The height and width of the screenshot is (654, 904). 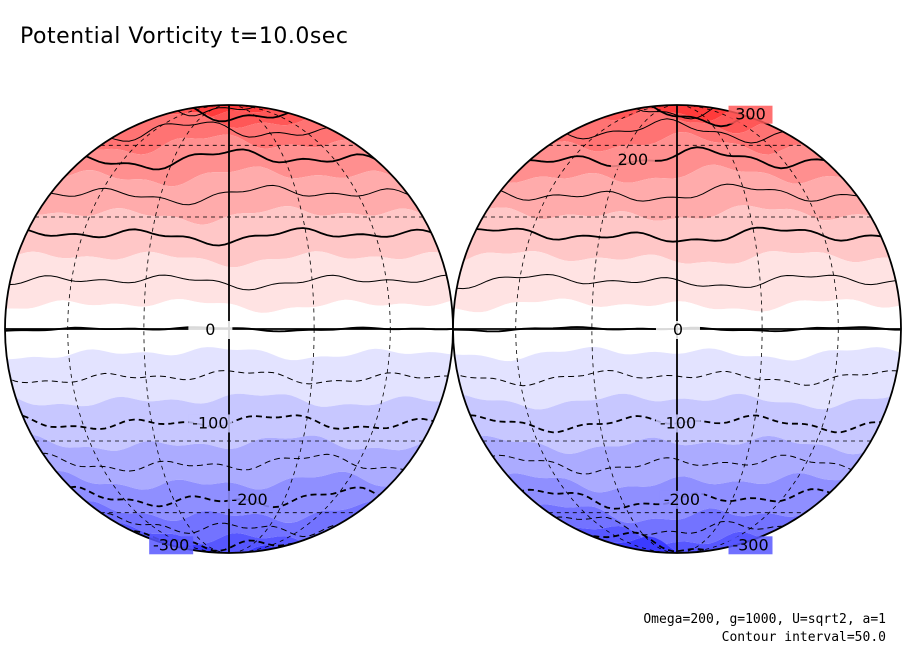 I want to click on contour-interval-note: Contour interval=50.0, so click(x=803, y=637).